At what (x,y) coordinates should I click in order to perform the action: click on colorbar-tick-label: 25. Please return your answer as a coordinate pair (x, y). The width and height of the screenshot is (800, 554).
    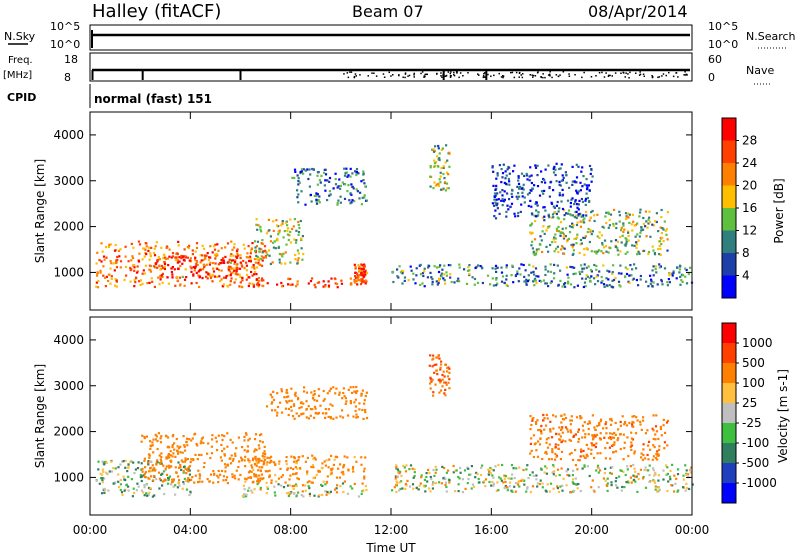
    Looking at the image, I should click on (749, 403).